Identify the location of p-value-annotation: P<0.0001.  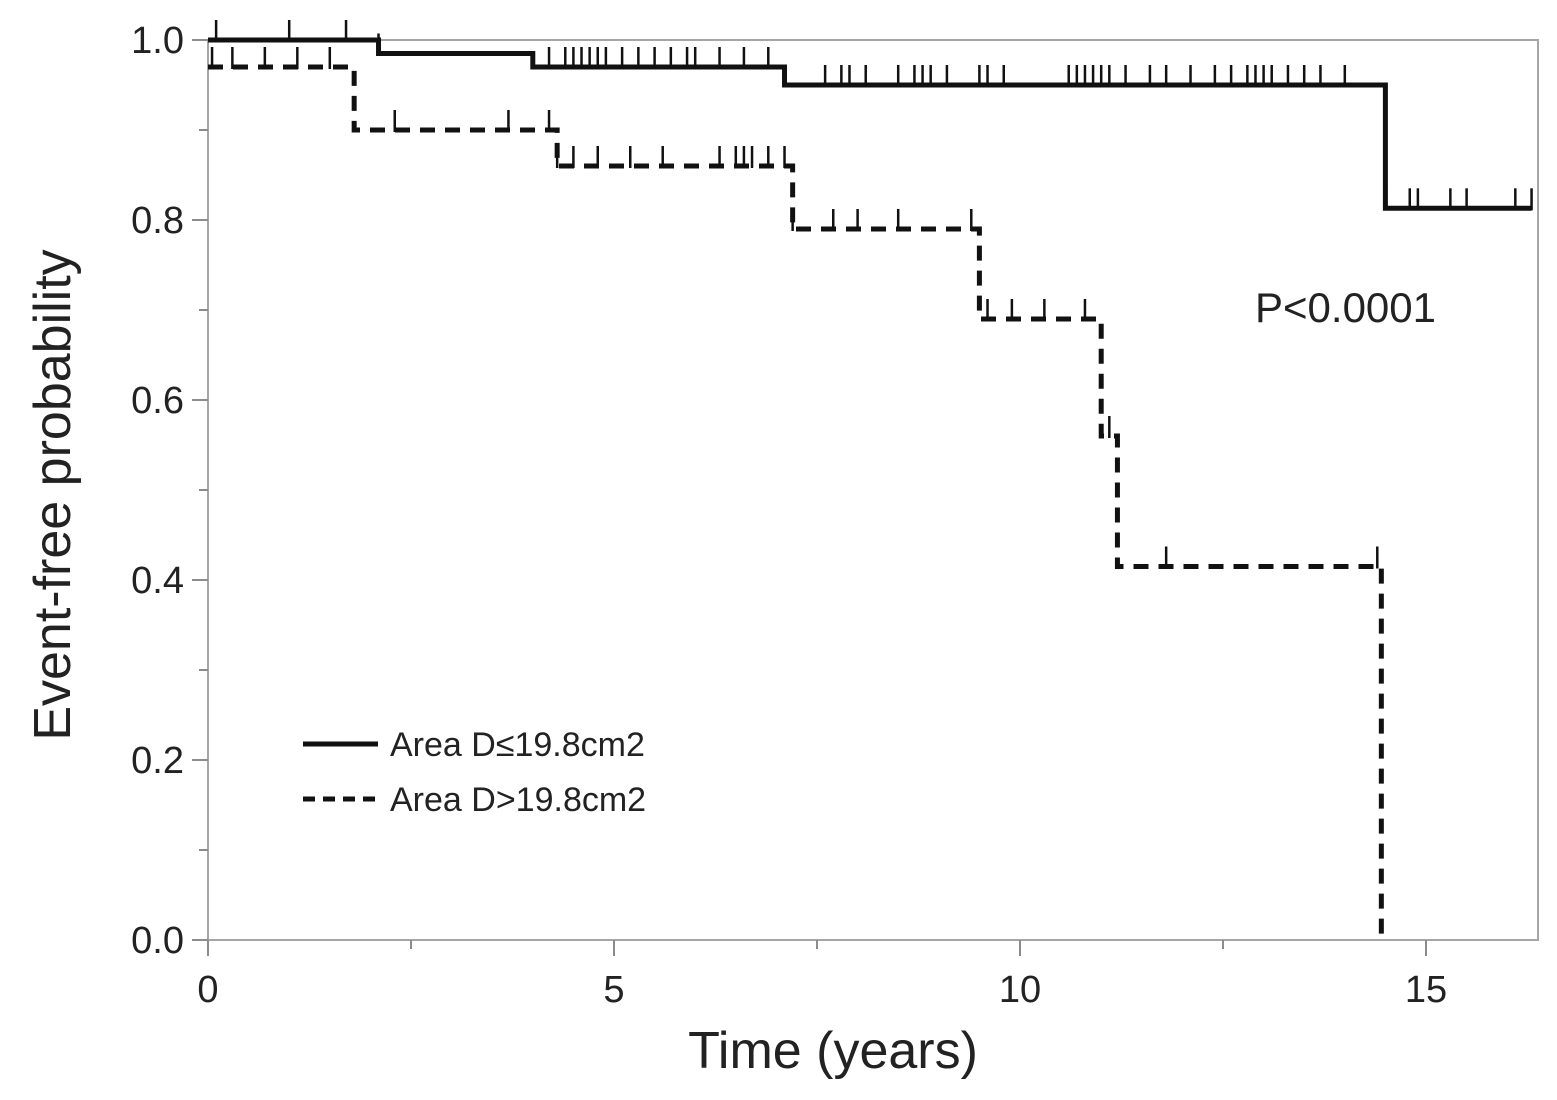
(1345, 307).